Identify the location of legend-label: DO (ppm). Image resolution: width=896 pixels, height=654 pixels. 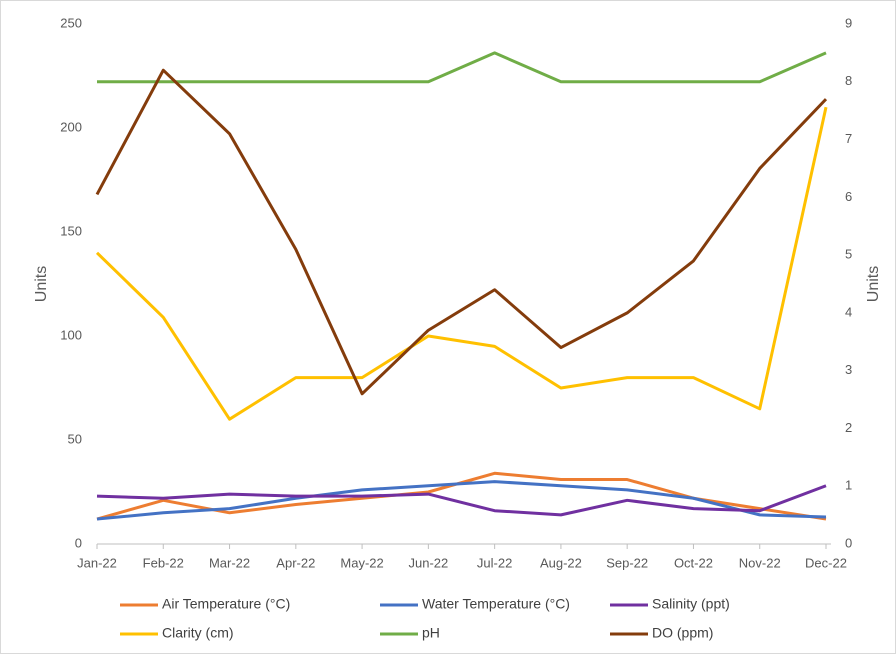
(682, 633).